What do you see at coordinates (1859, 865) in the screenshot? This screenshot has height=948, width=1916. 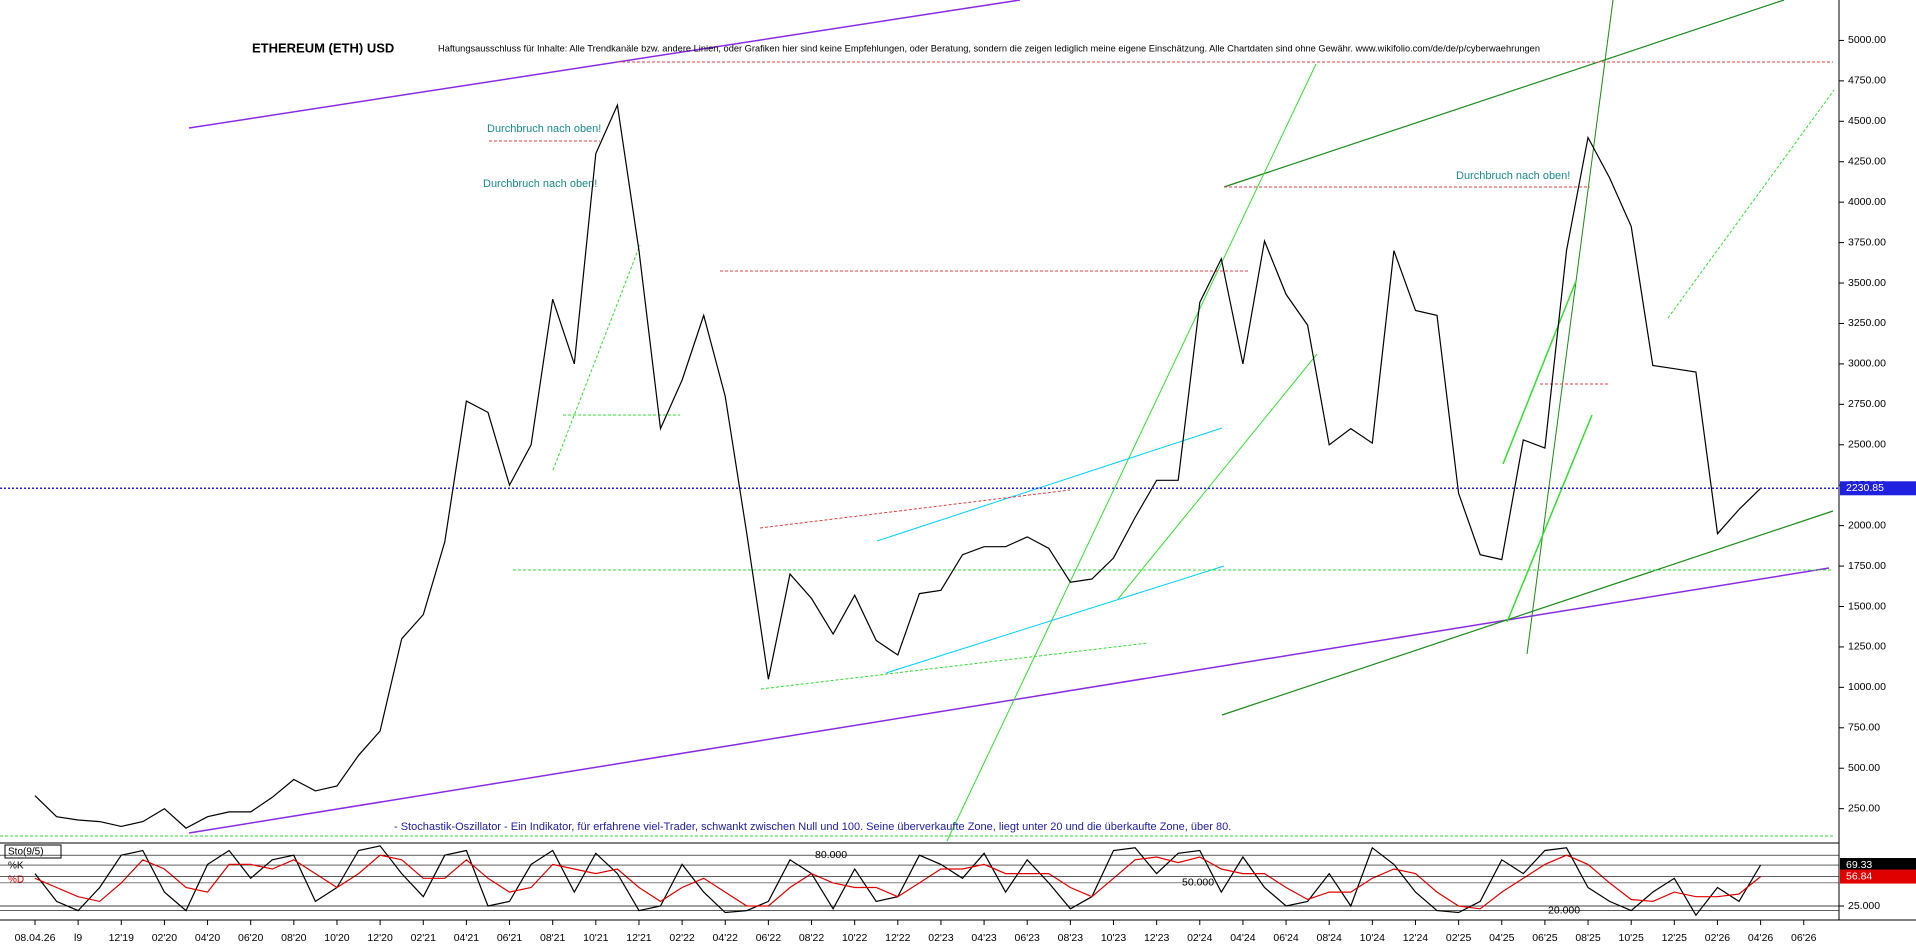 I see `last-value-label: 69.33` at bounding box center [1859, 865].